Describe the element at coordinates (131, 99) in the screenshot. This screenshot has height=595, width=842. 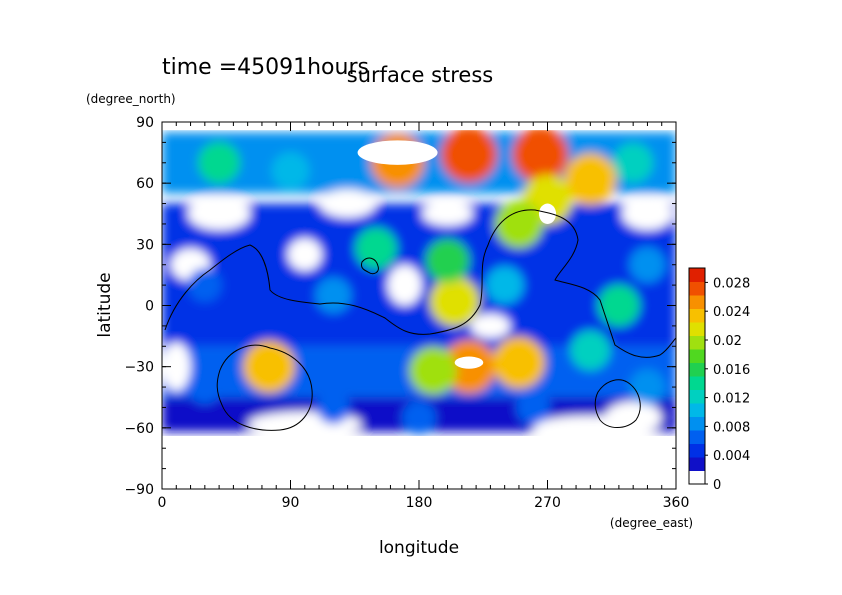
I see `y-unit-label: (degree_north)` at that location.